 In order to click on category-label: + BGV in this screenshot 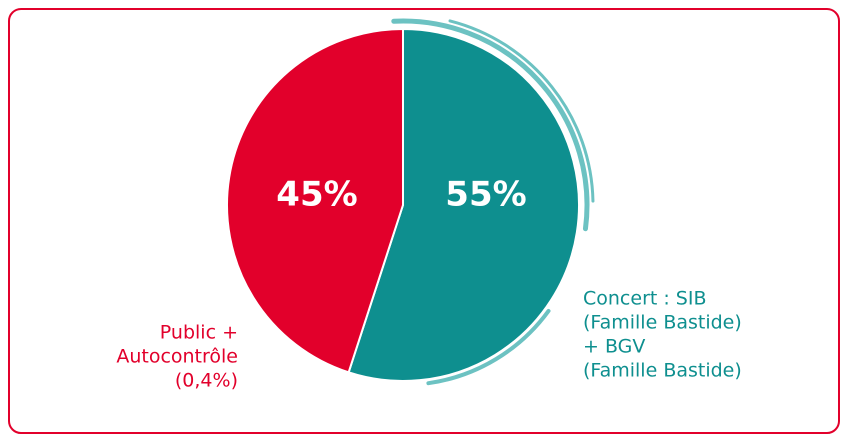, I will do `click(614, 347)`.